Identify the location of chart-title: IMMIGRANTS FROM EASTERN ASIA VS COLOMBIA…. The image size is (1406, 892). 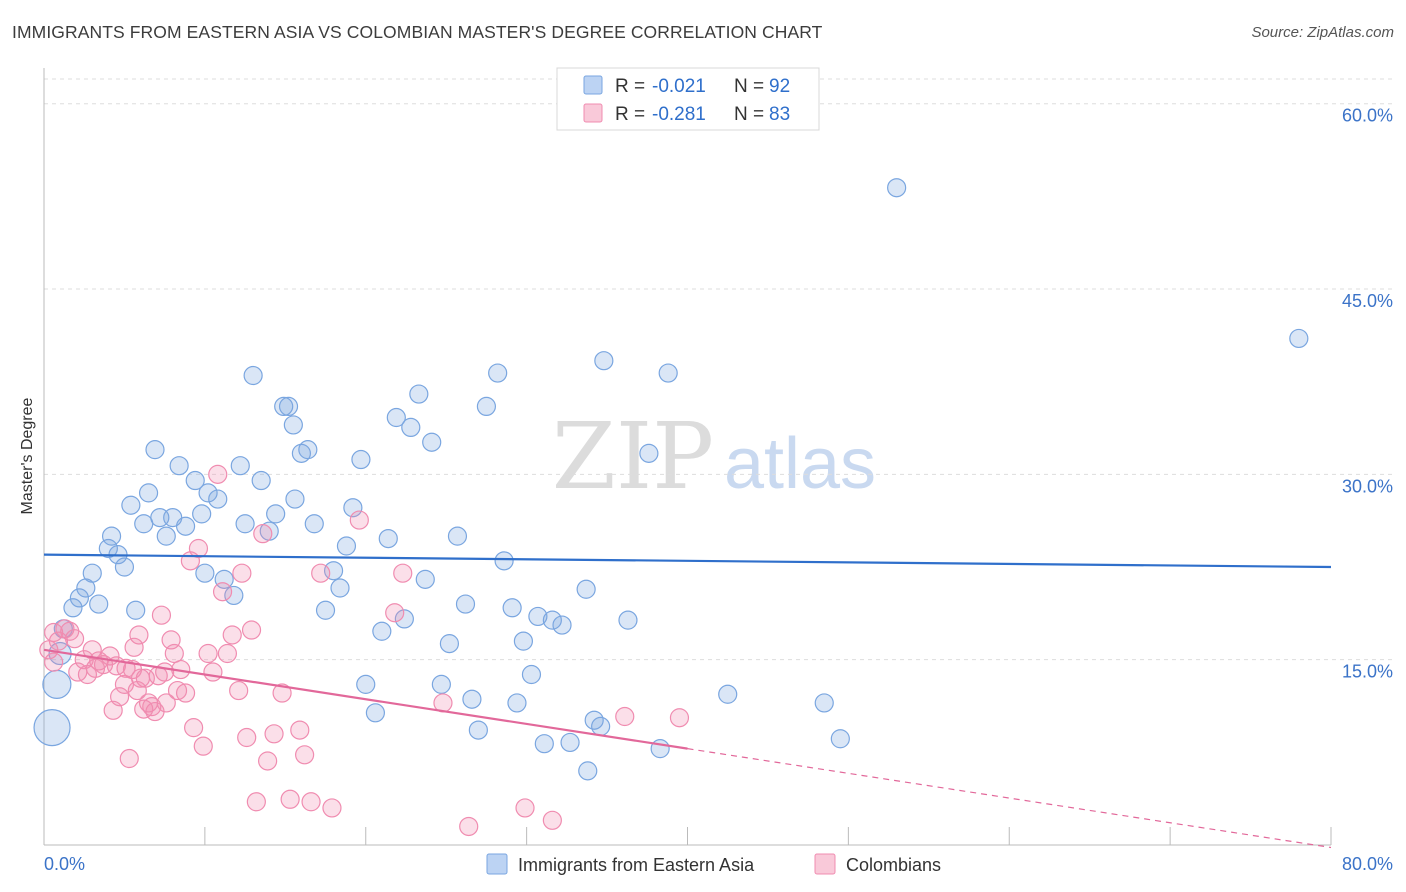
(417, 32).